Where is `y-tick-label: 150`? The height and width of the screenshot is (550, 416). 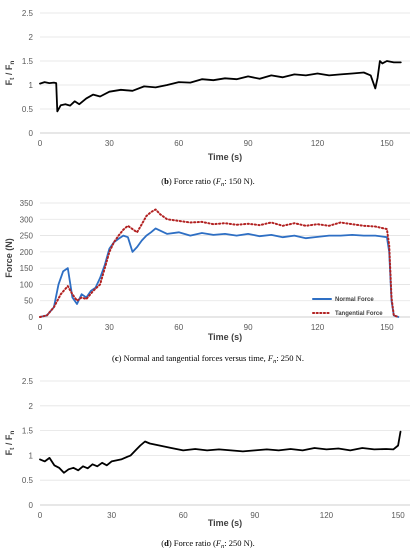 y-tick-label: 150 is located at coordinates (27, 268).